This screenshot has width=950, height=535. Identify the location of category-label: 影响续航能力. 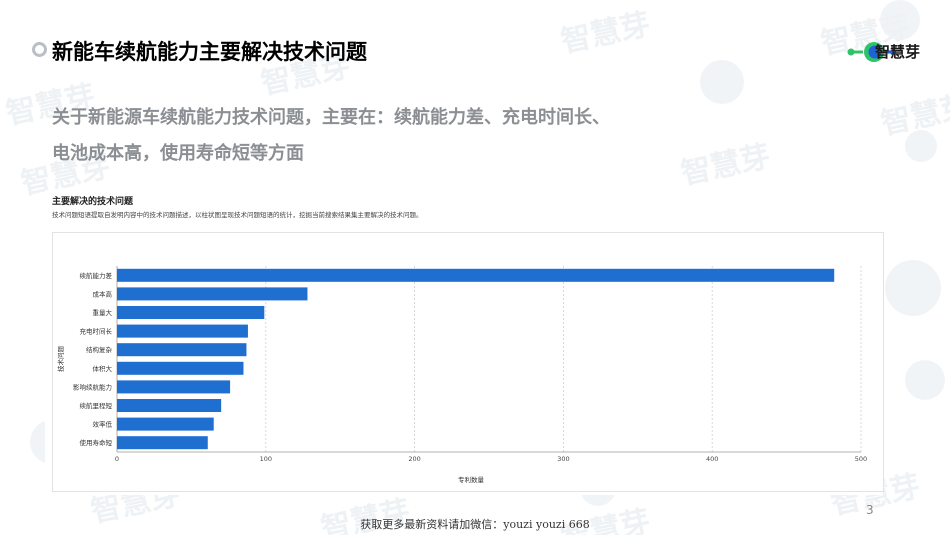
(92, 386).